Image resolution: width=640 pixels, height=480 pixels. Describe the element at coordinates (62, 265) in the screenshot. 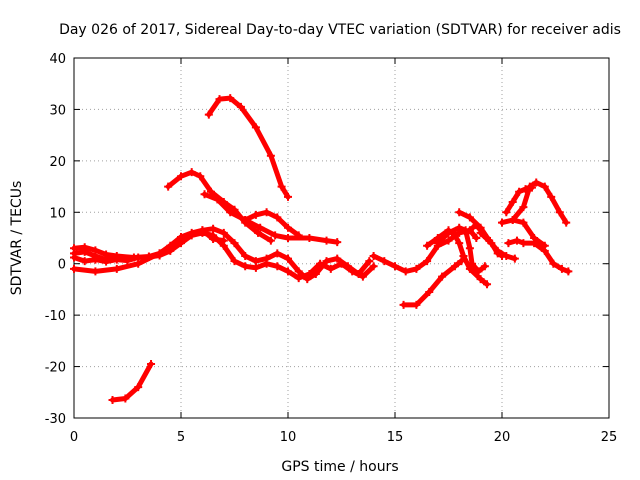

I see `y-tick-label: 0` at that location.